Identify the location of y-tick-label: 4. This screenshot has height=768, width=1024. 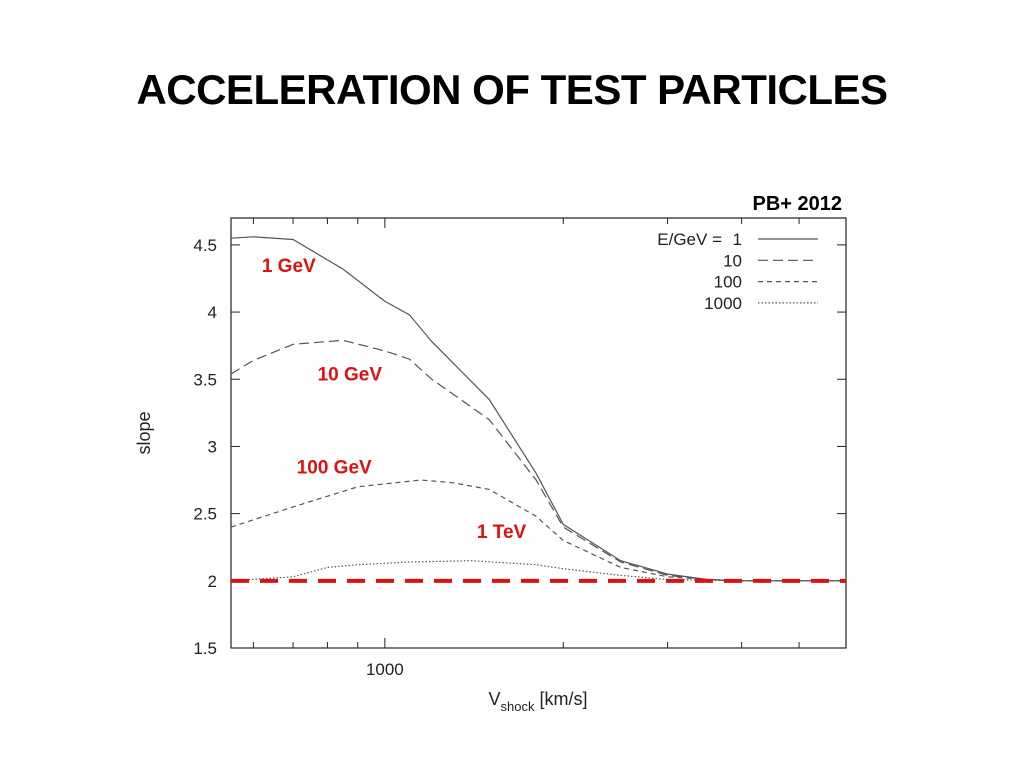
(212, 312).